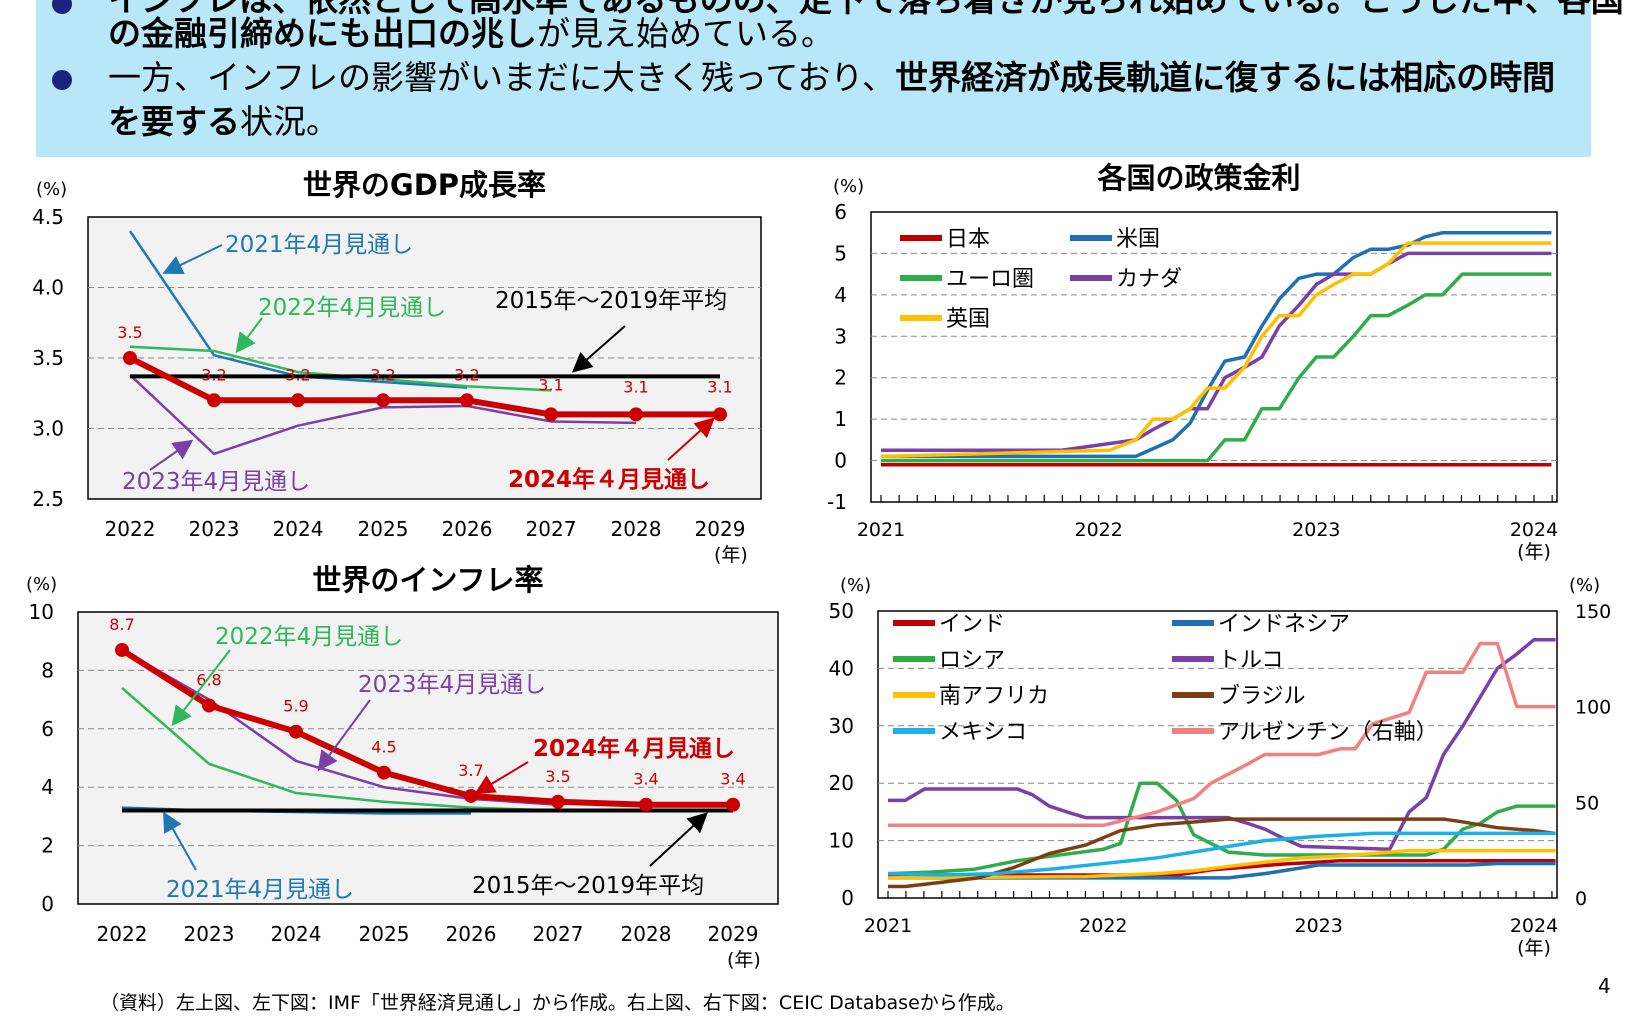  Describe the element at coordinates (48, 217) in the screenshot. I see `y-tick-label: 4.5` at that location.